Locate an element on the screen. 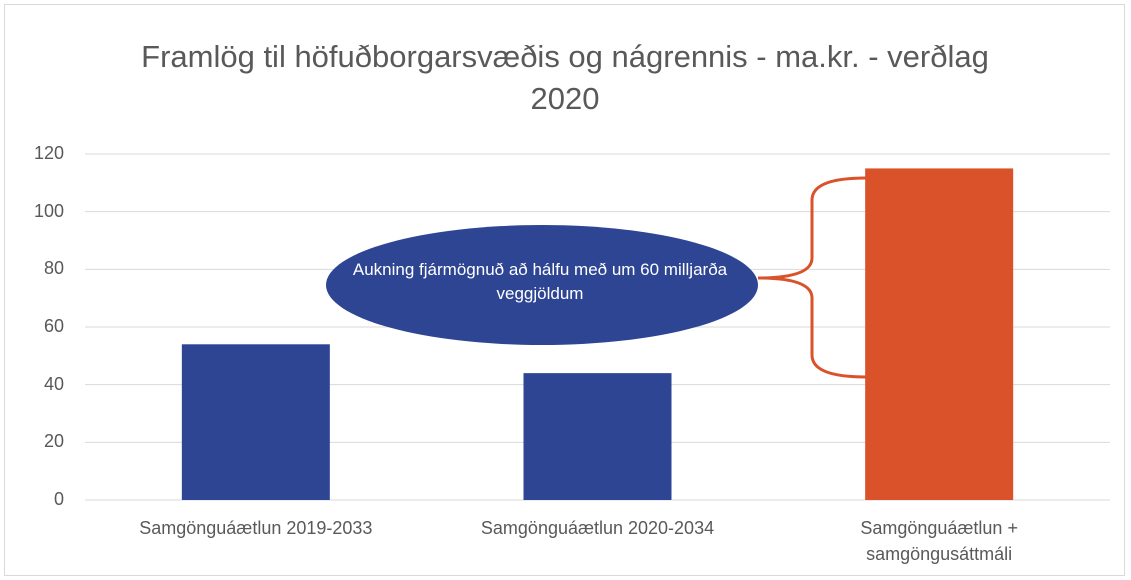  callout-ellipse is located at coordinates (542, 285).